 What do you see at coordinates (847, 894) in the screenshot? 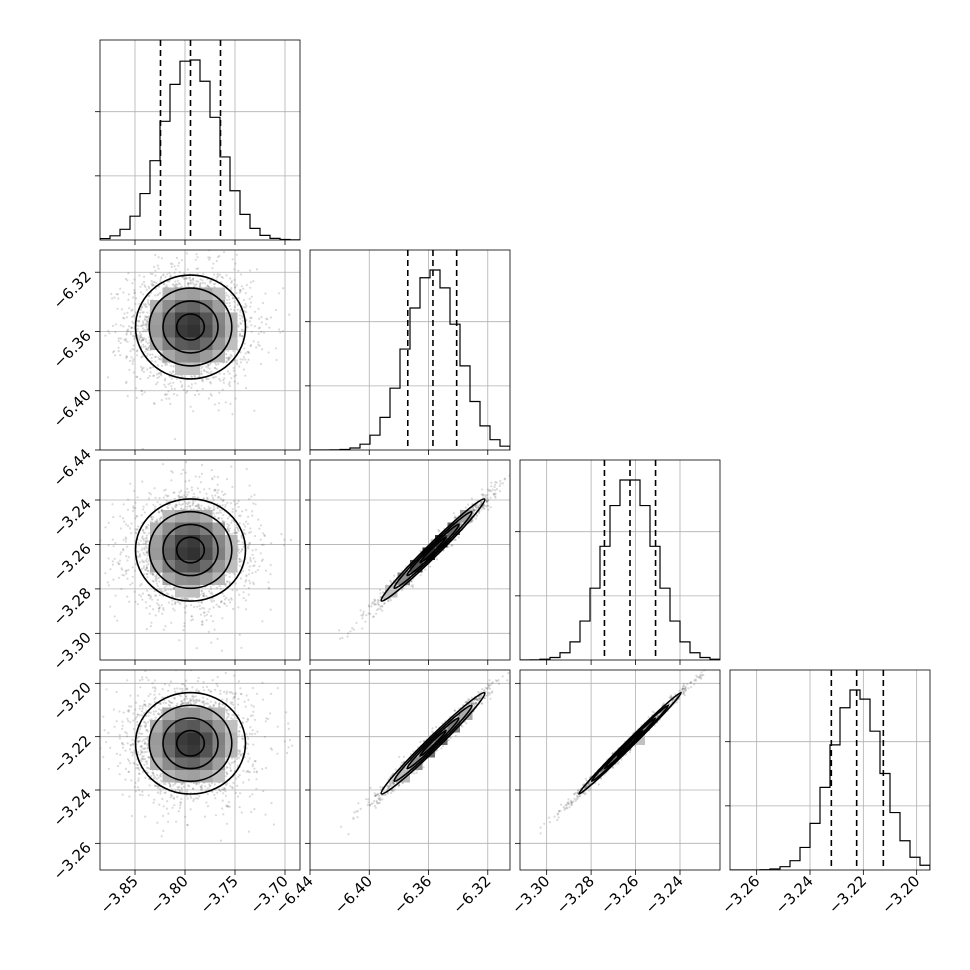
I see `x-tick-label-4-3: −3.22` at bounding box center [847, 894].